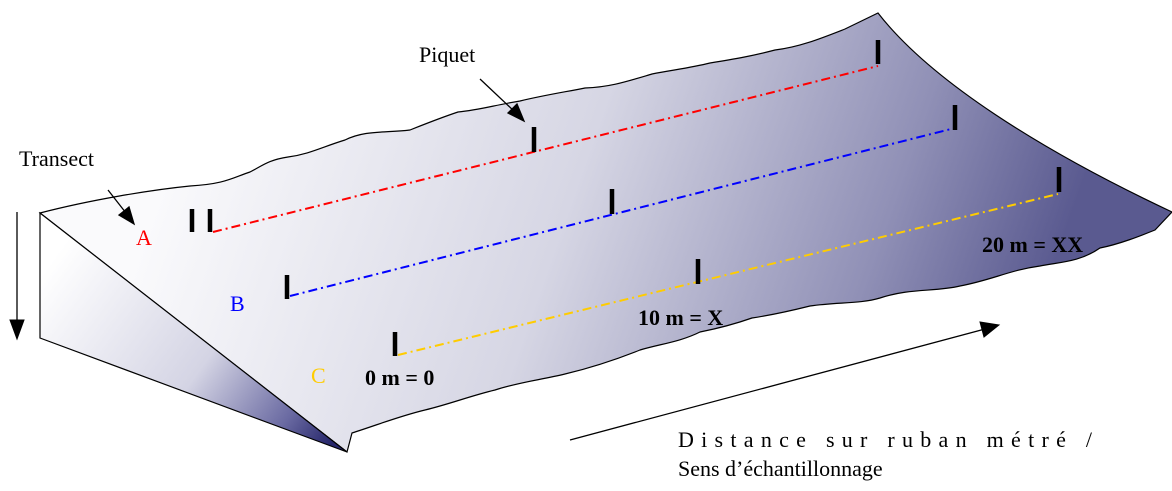 The image size is (1172, 491). What do you see at coordinates (144, 237) in the screenshot?
I see `transect-a-label: A` at bounding box center [144, 237].